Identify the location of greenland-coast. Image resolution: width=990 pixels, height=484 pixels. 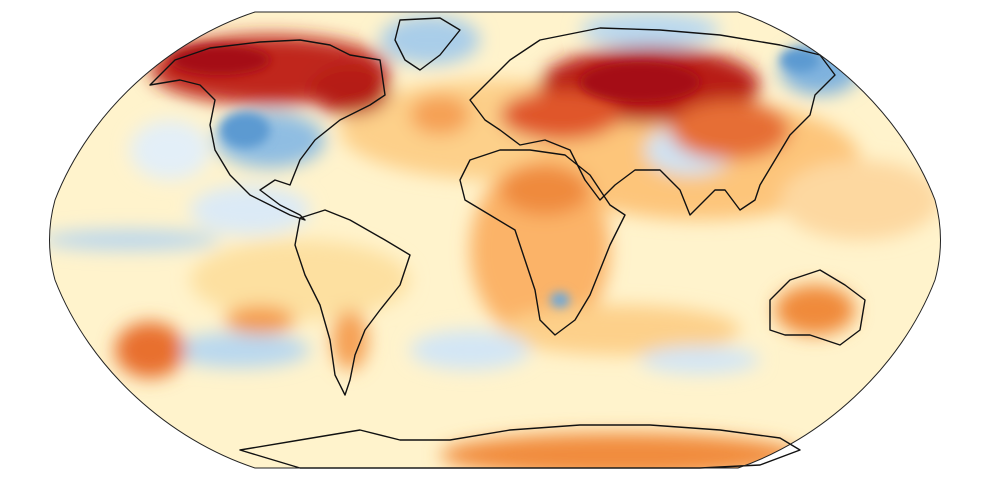
(427, 44).